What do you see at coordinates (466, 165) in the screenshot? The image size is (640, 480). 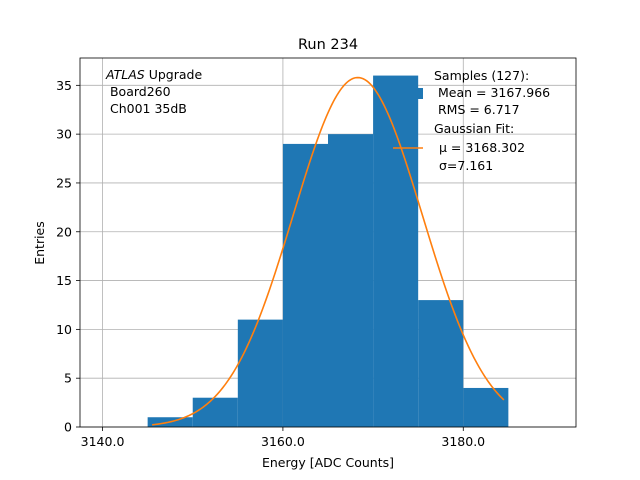 I see `legend-fit-sigma: σ=7.161` at bounding box center [466, 165].